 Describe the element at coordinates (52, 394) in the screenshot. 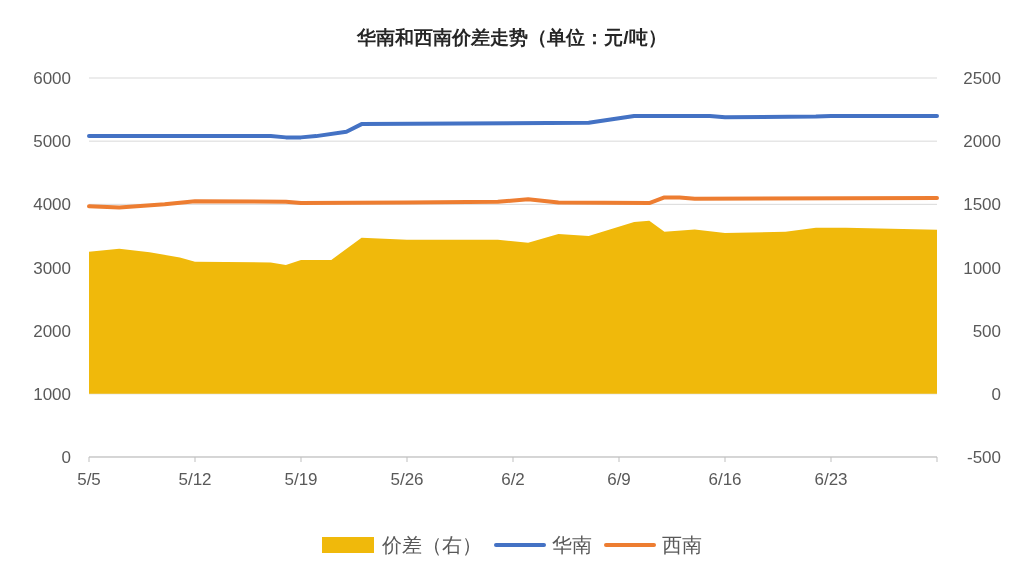

I see `y-tick-label: 1000` at that location.